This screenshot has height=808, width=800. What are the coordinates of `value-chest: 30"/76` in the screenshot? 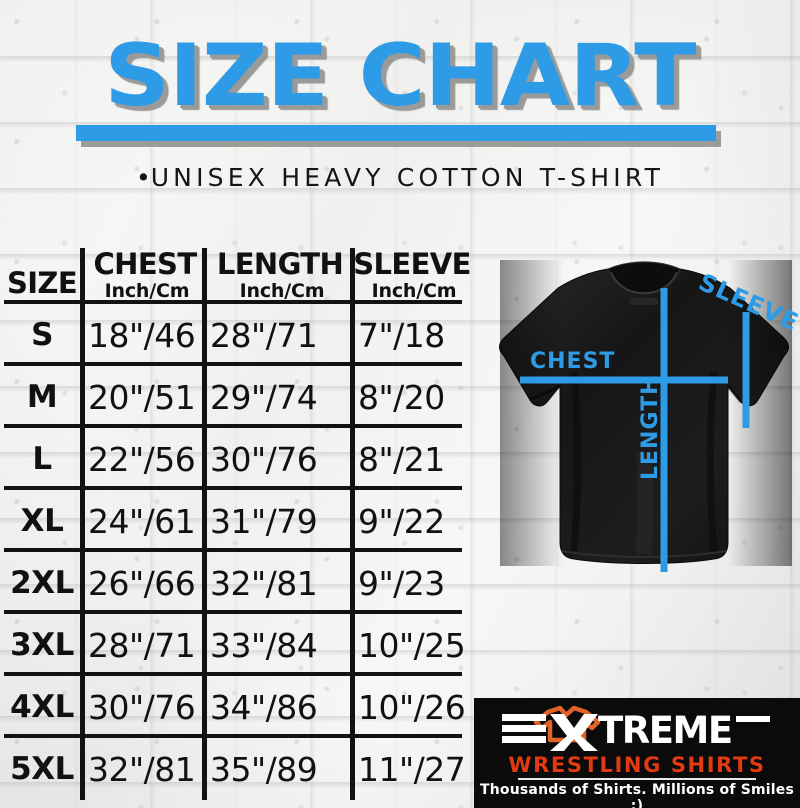 It's located at (142, 707).